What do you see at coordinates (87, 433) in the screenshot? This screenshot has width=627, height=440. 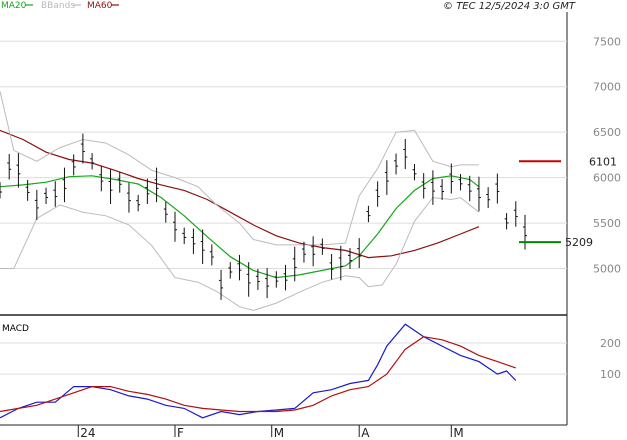 I see `x-tick-label: 24` at bounding box center [87, 433].